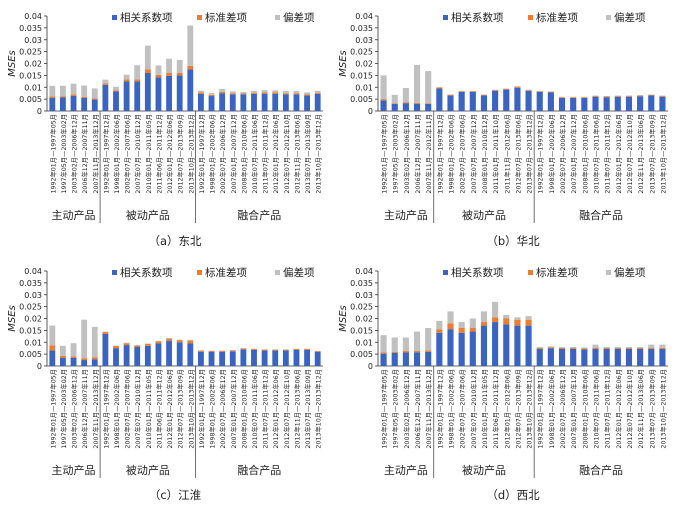  What do you see at coordinates (259, 470) in the screenshot?
I see `group-label: 融合产品` at bounding box center [259, 470].